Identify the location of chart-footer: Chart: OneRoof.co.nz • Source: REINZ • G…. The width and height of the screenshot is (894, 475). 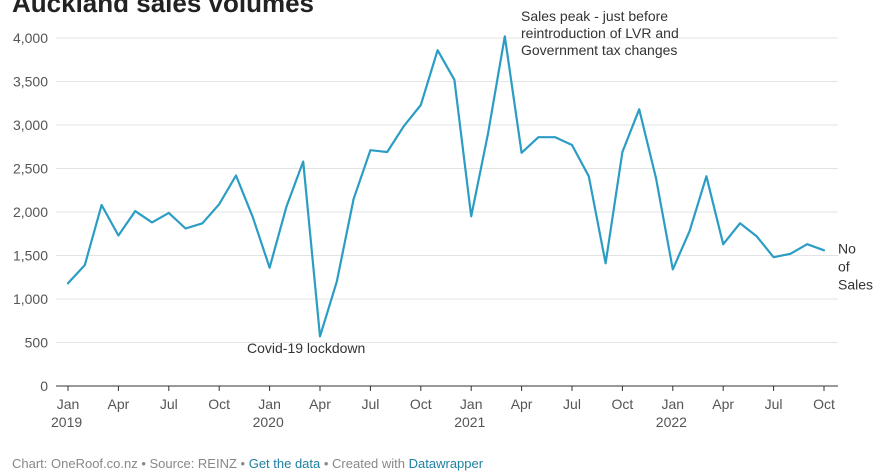
(247, 463).